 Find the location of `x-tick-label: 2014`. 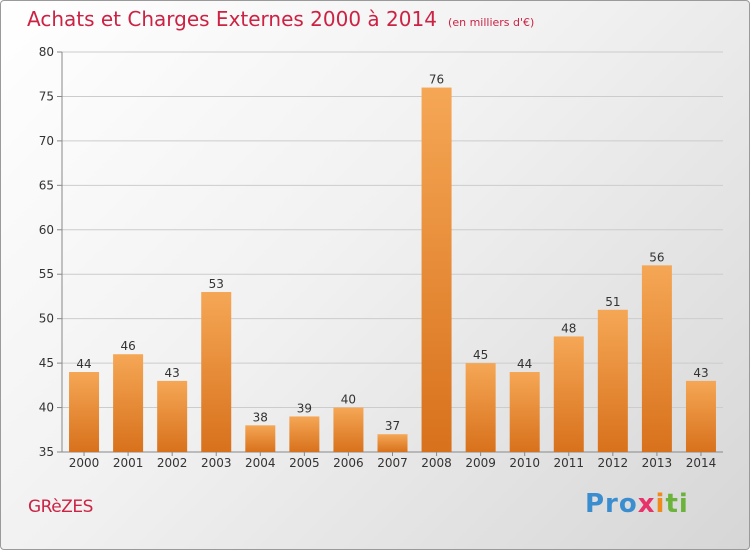

x-tick-label: 2014 is located at coordinates (701, 463).